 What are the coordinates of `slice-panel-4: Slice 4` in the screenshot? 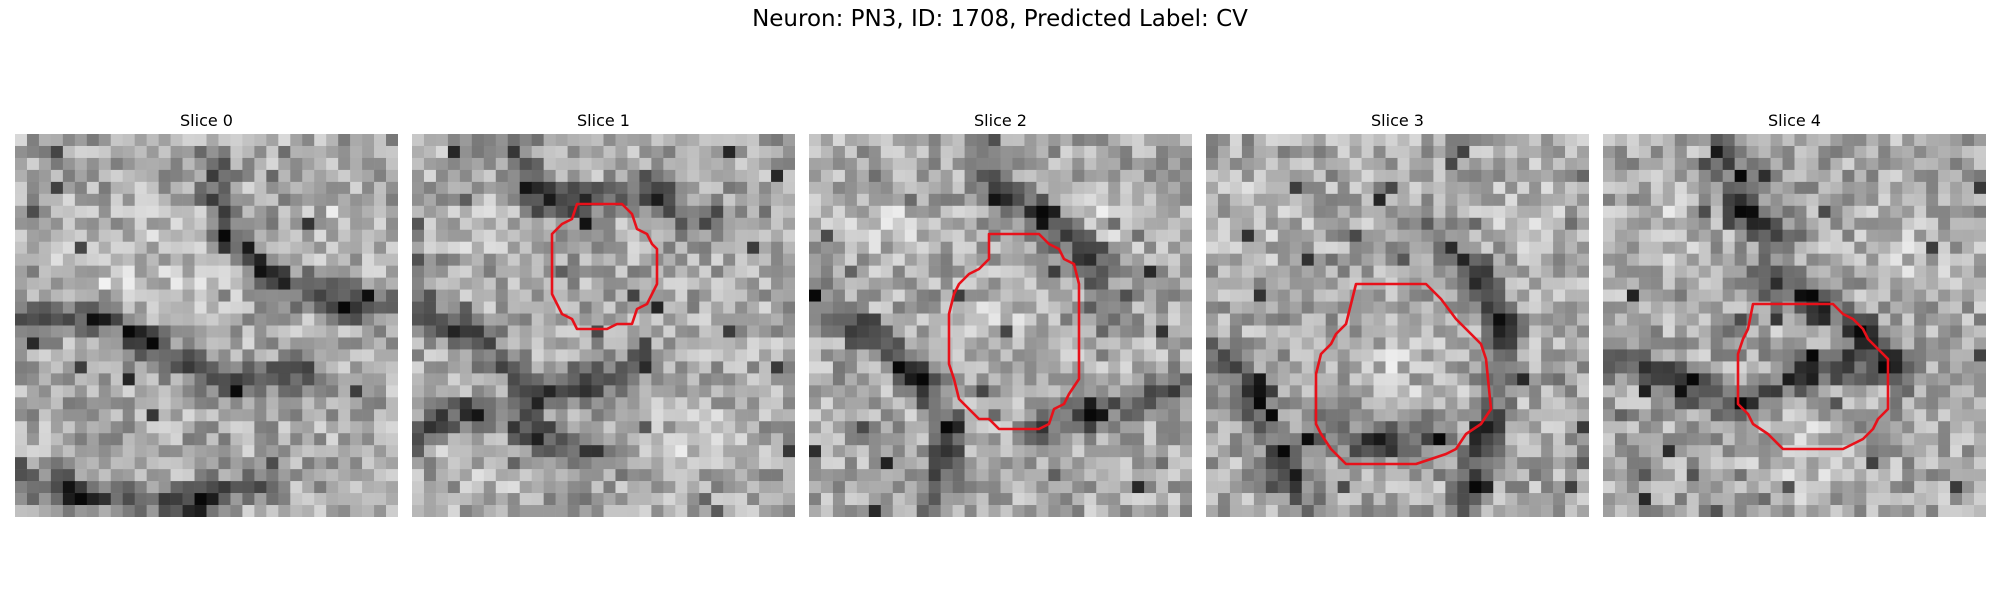 It's located at (1794, 312).